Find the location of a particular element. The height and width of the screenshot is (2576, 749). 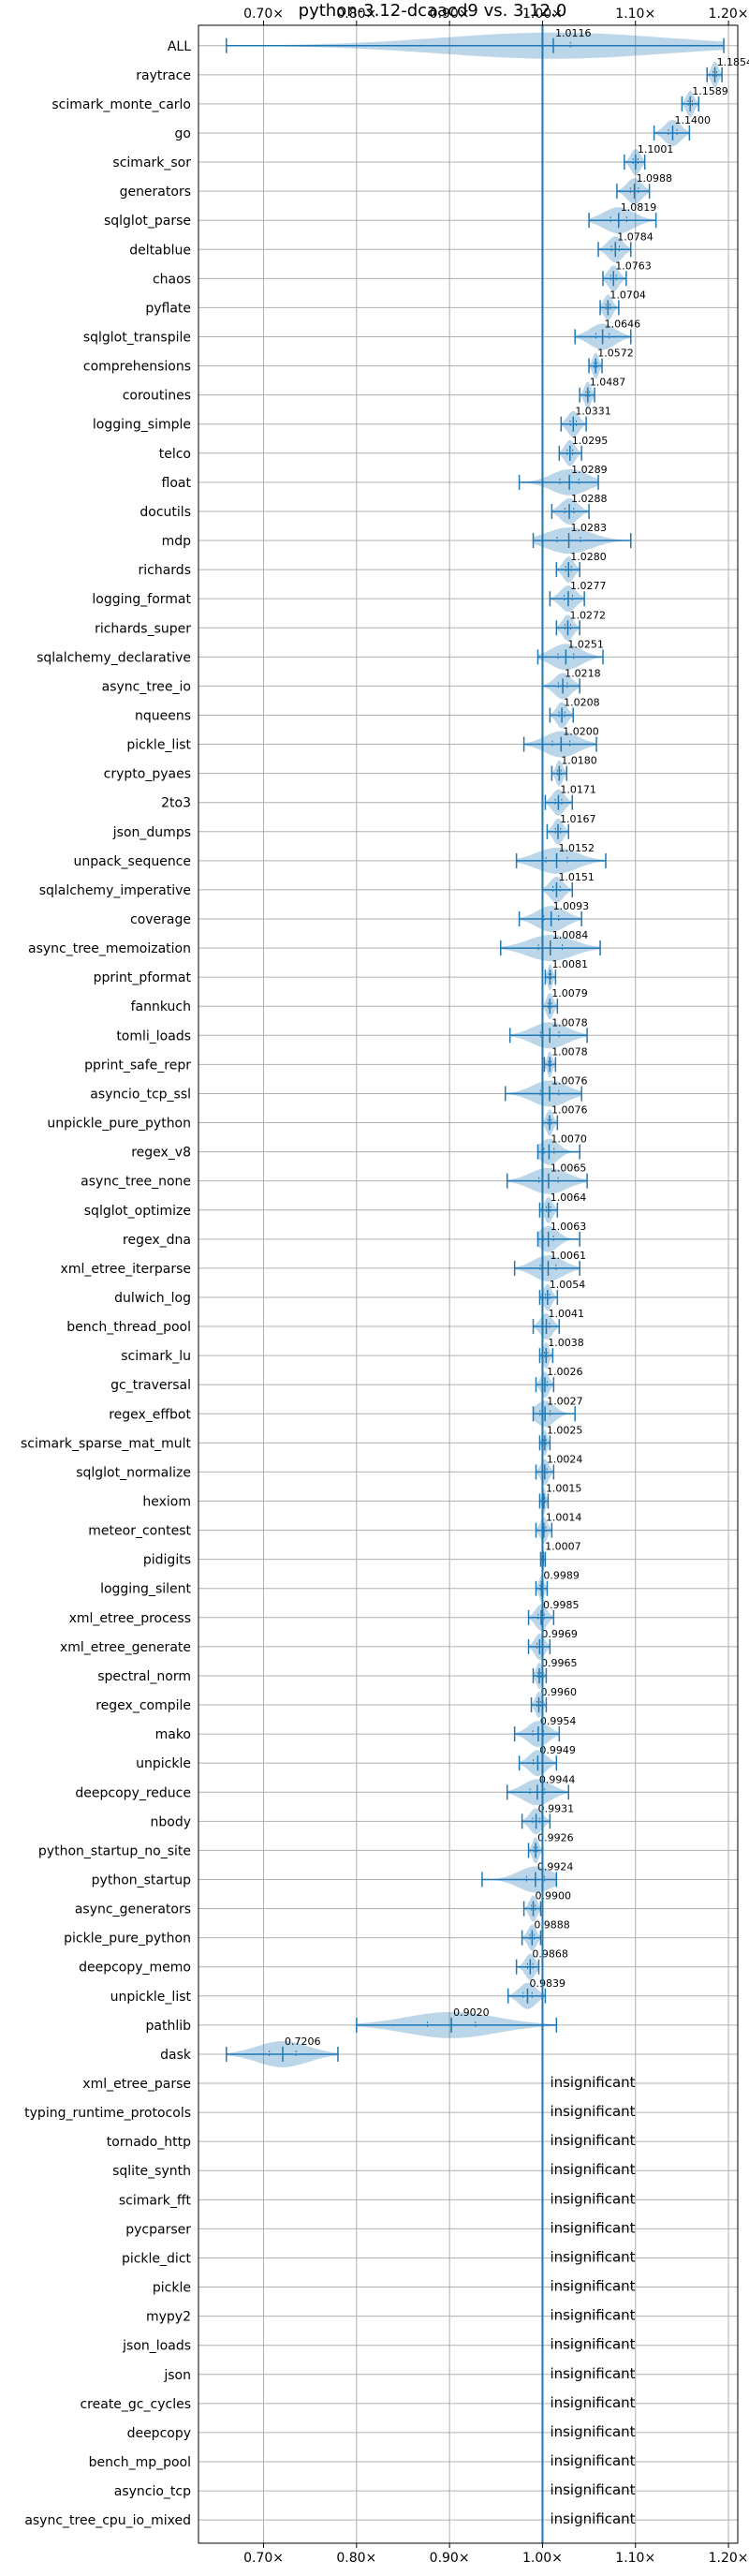

data-value-label: 1.0646 is located at coordinates (623, 324).